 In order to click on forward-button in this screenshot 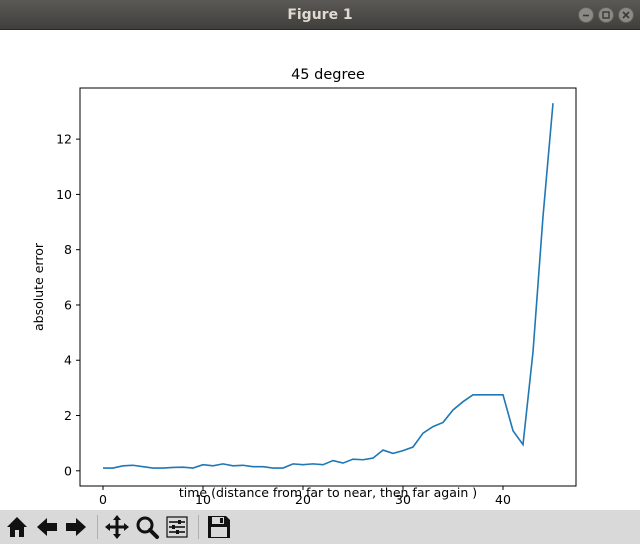, I will do `click(76, 527)`.